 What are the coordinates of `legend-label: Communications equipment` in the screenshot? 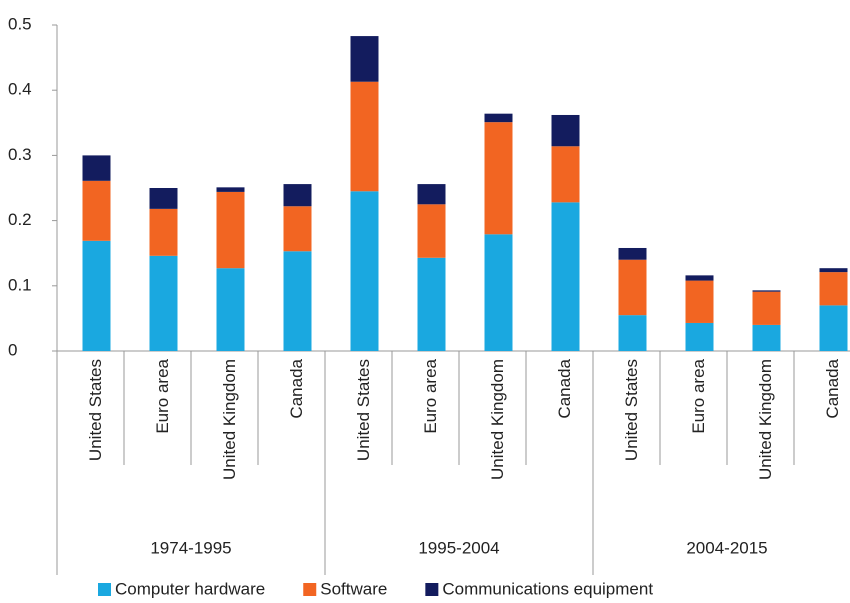 It's located at (547, 588).